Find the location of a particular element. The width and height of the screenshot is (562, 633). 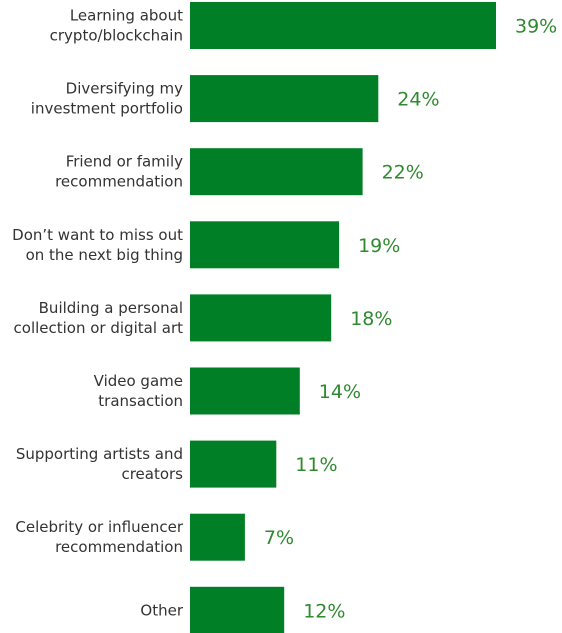

category-label-line: collection or digital art is located at coordinates (99, 328).